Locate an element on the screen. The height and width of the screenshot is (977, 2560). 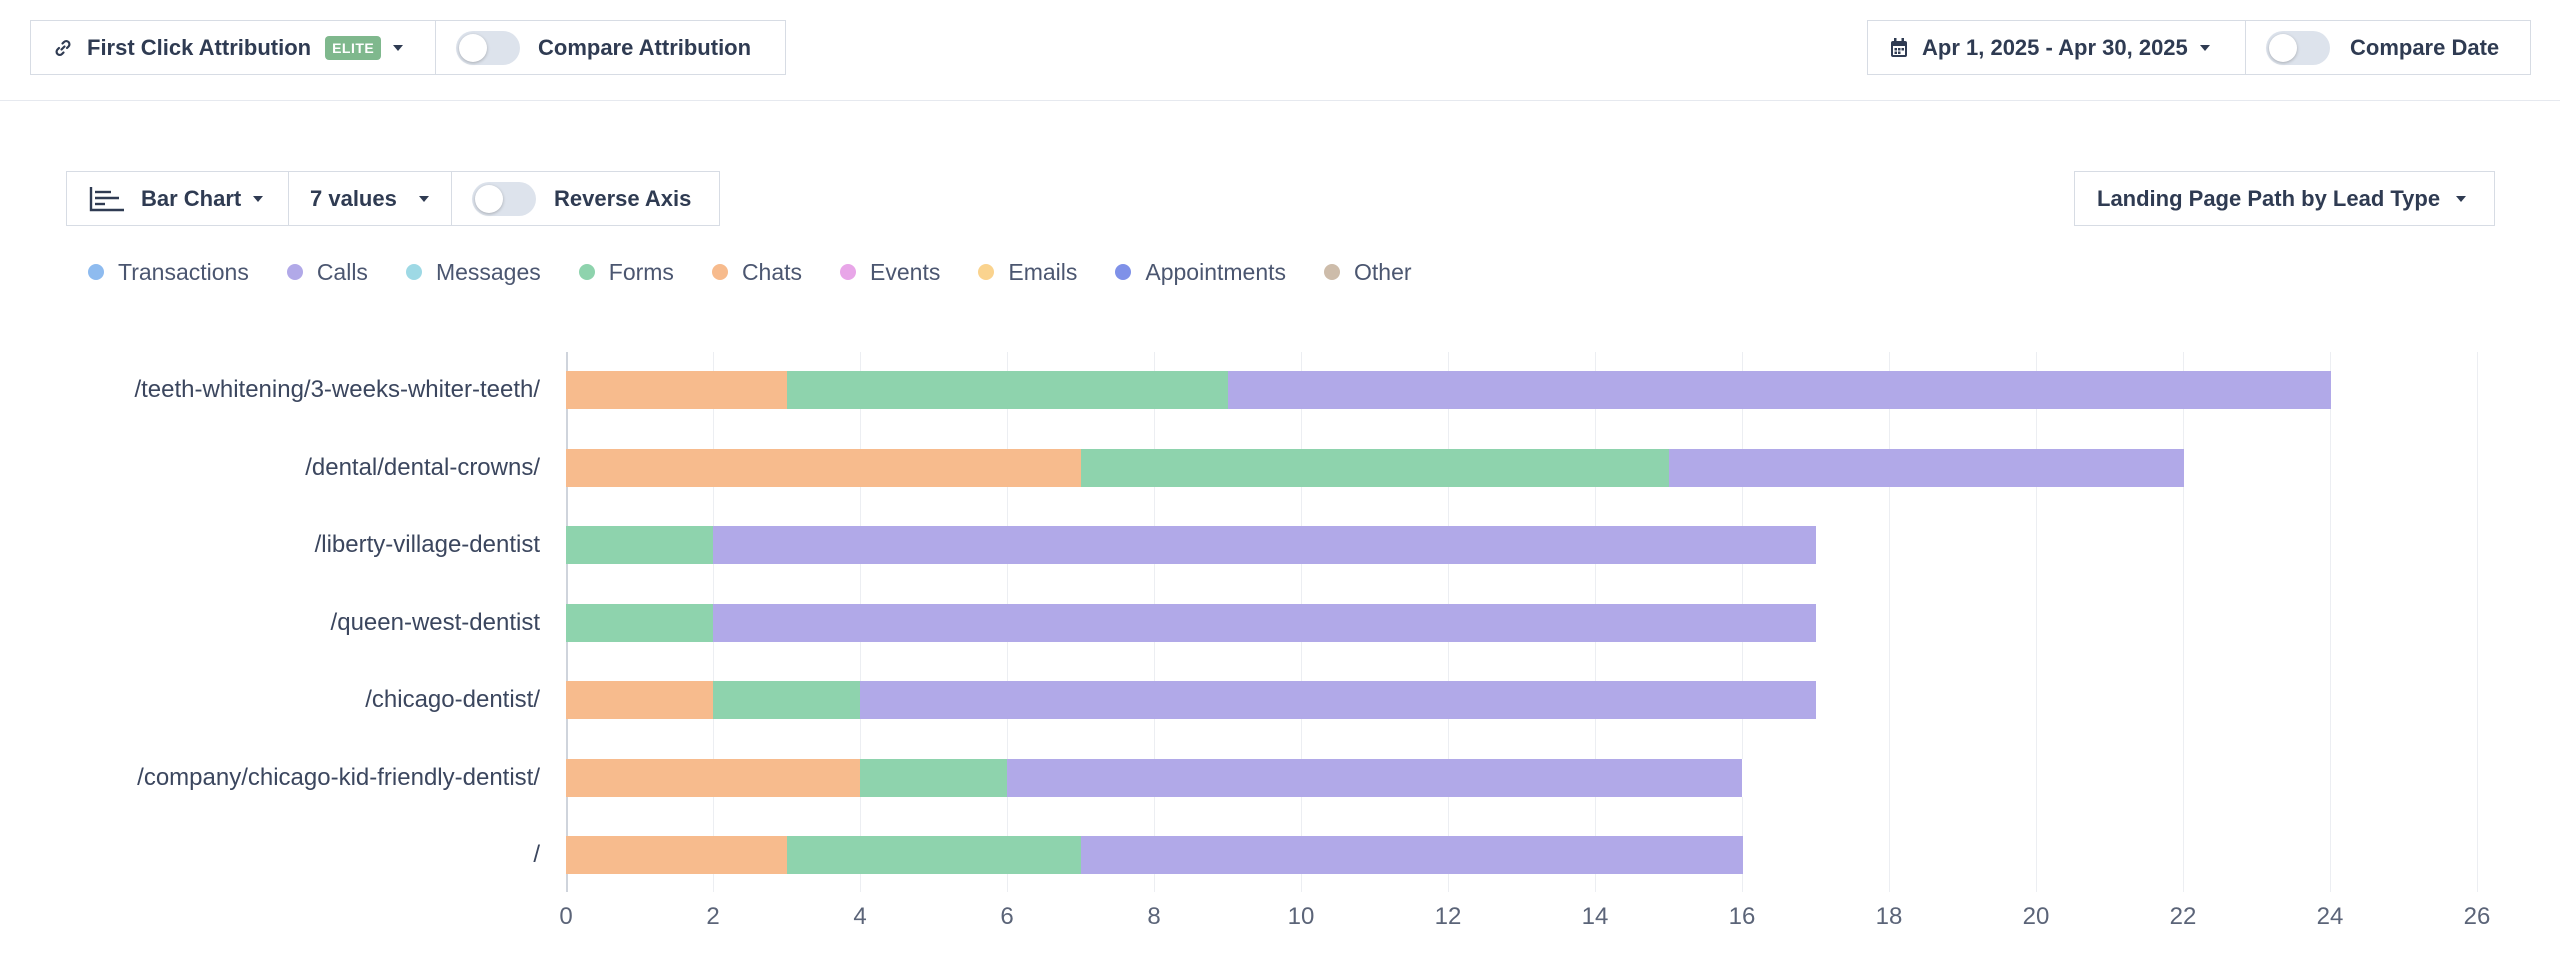
chart-type-label: Bar Chart is located at coordinates (191, 198).